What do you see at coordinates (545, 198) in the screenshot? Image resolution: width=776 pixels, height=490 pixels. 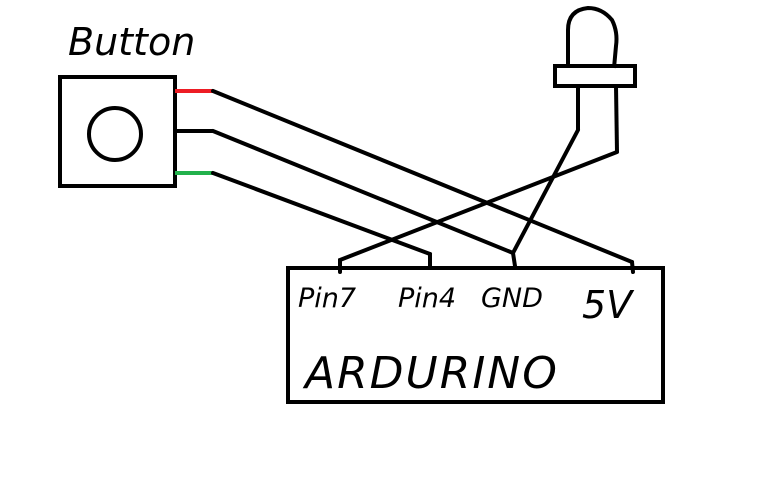 I see `wire-led-to-gnd` at bounding box center [545, 198].